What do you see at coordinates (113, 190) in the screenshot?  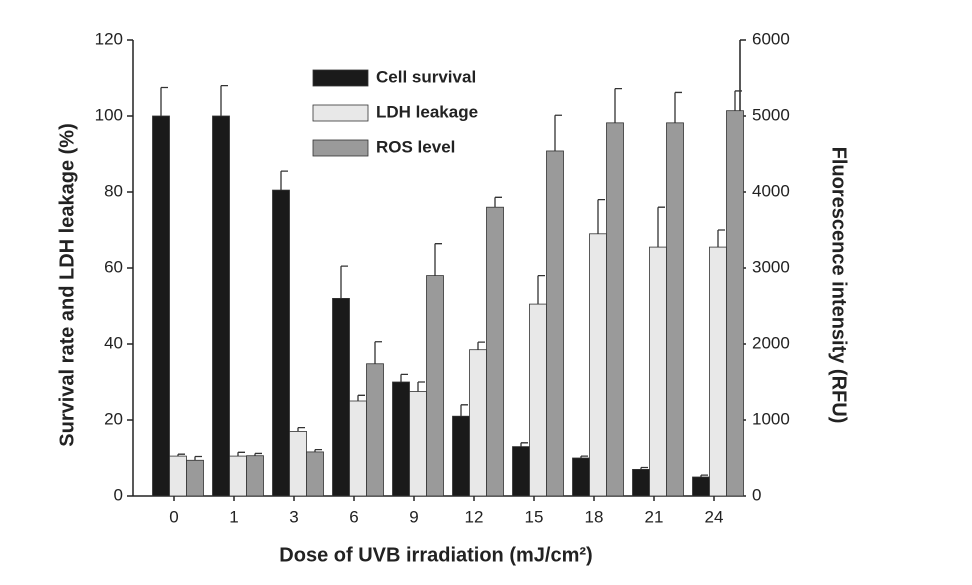 I see `y-tick-label: 80` at bounding box center [113, 190].